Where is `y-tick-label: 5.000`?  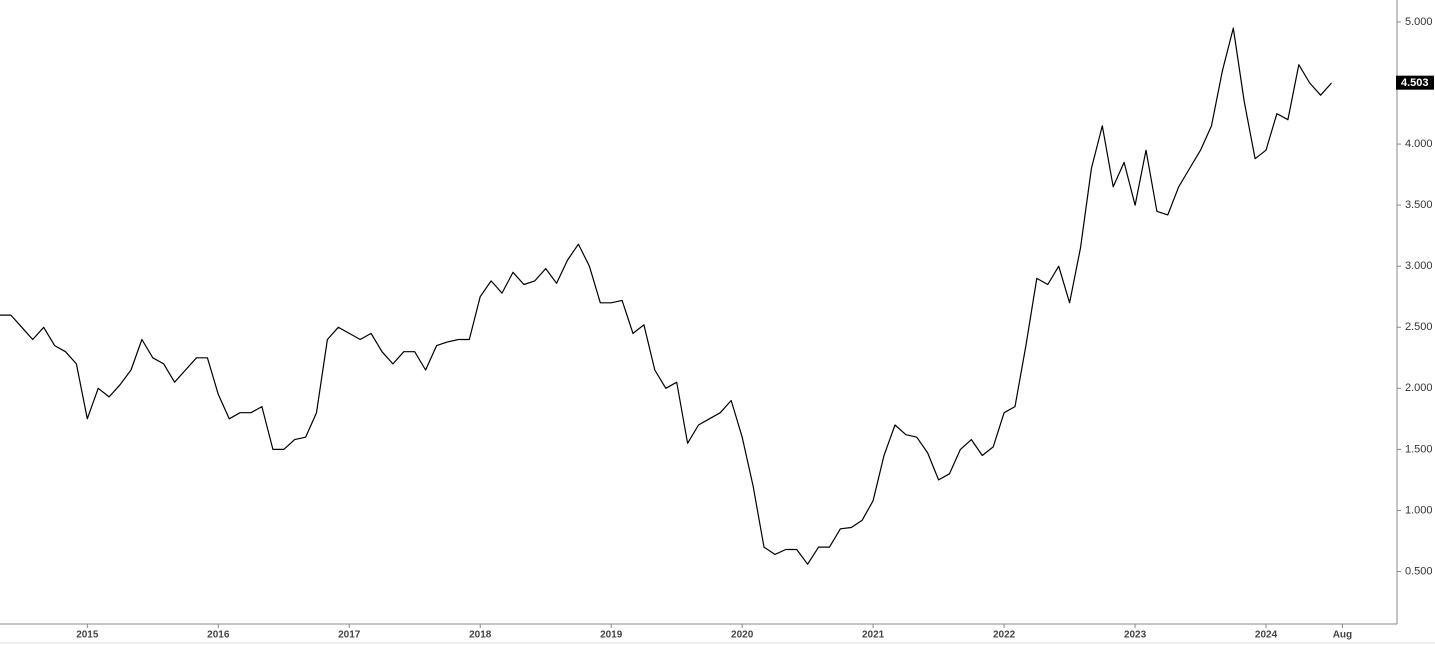 y-tick-label: 5.000 is located at coordinates (1419, 22).